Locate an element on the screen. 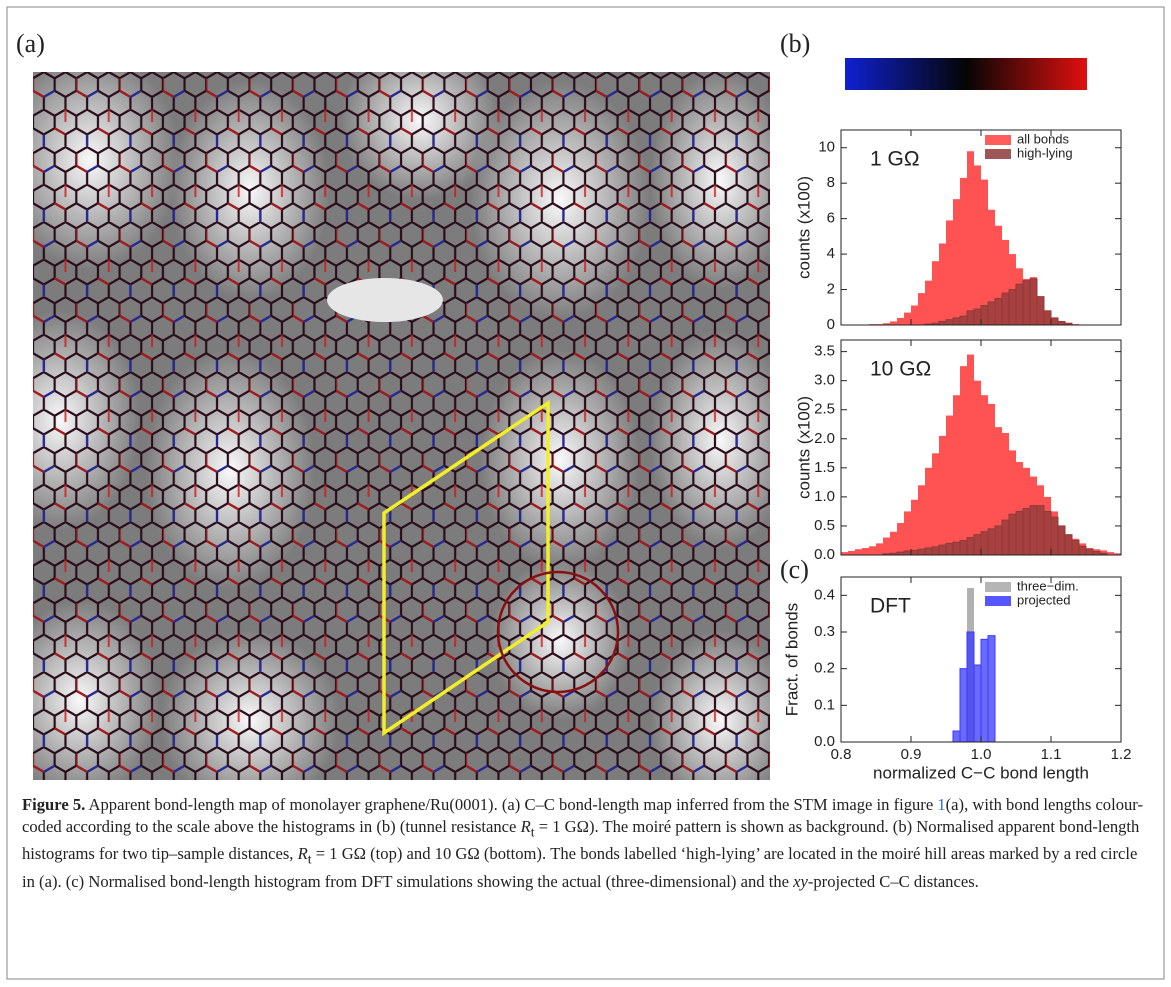 Image resolution: width=1171 pixels, height=987 pixels. x-tick-label: 0.9 is located at coordinates (911, 754).